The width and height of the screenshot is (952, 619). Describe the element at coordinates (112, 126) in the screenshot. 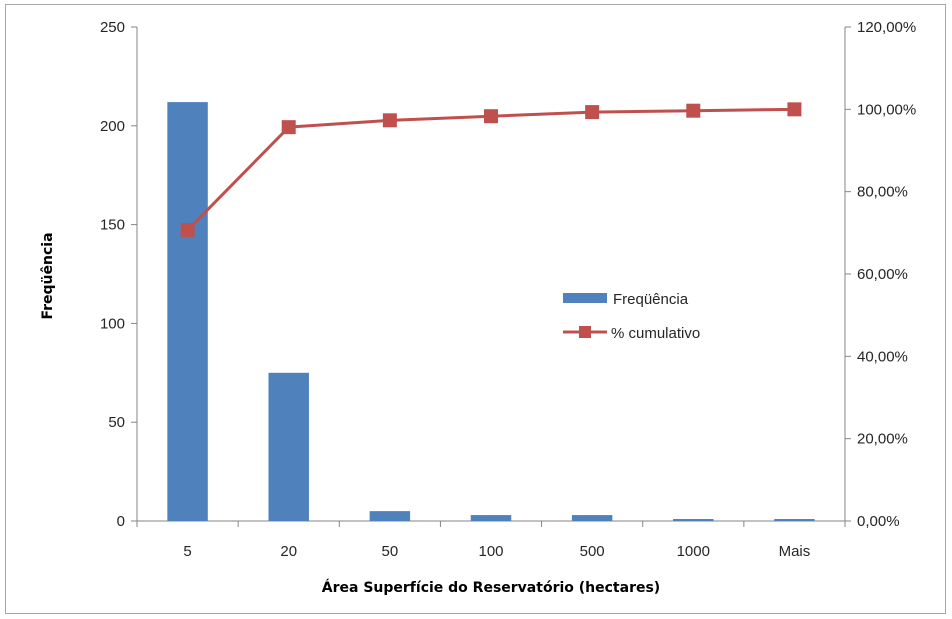

I see `y-tick-label: 200` at that location.